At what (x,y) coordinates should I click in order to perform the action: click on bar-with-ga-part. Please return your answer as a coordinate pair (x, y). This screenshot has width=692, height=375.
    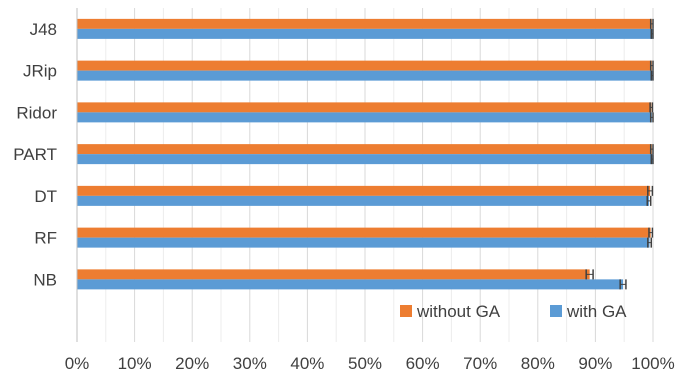
    Looking at the image, I should click on (365, 159).